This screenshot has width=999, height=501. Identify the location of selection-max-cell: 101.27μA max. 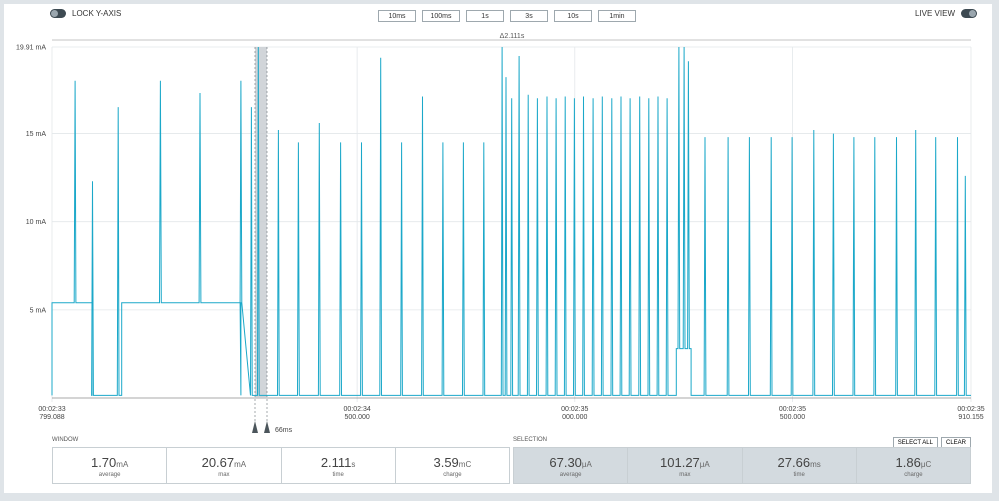
(685, 465).